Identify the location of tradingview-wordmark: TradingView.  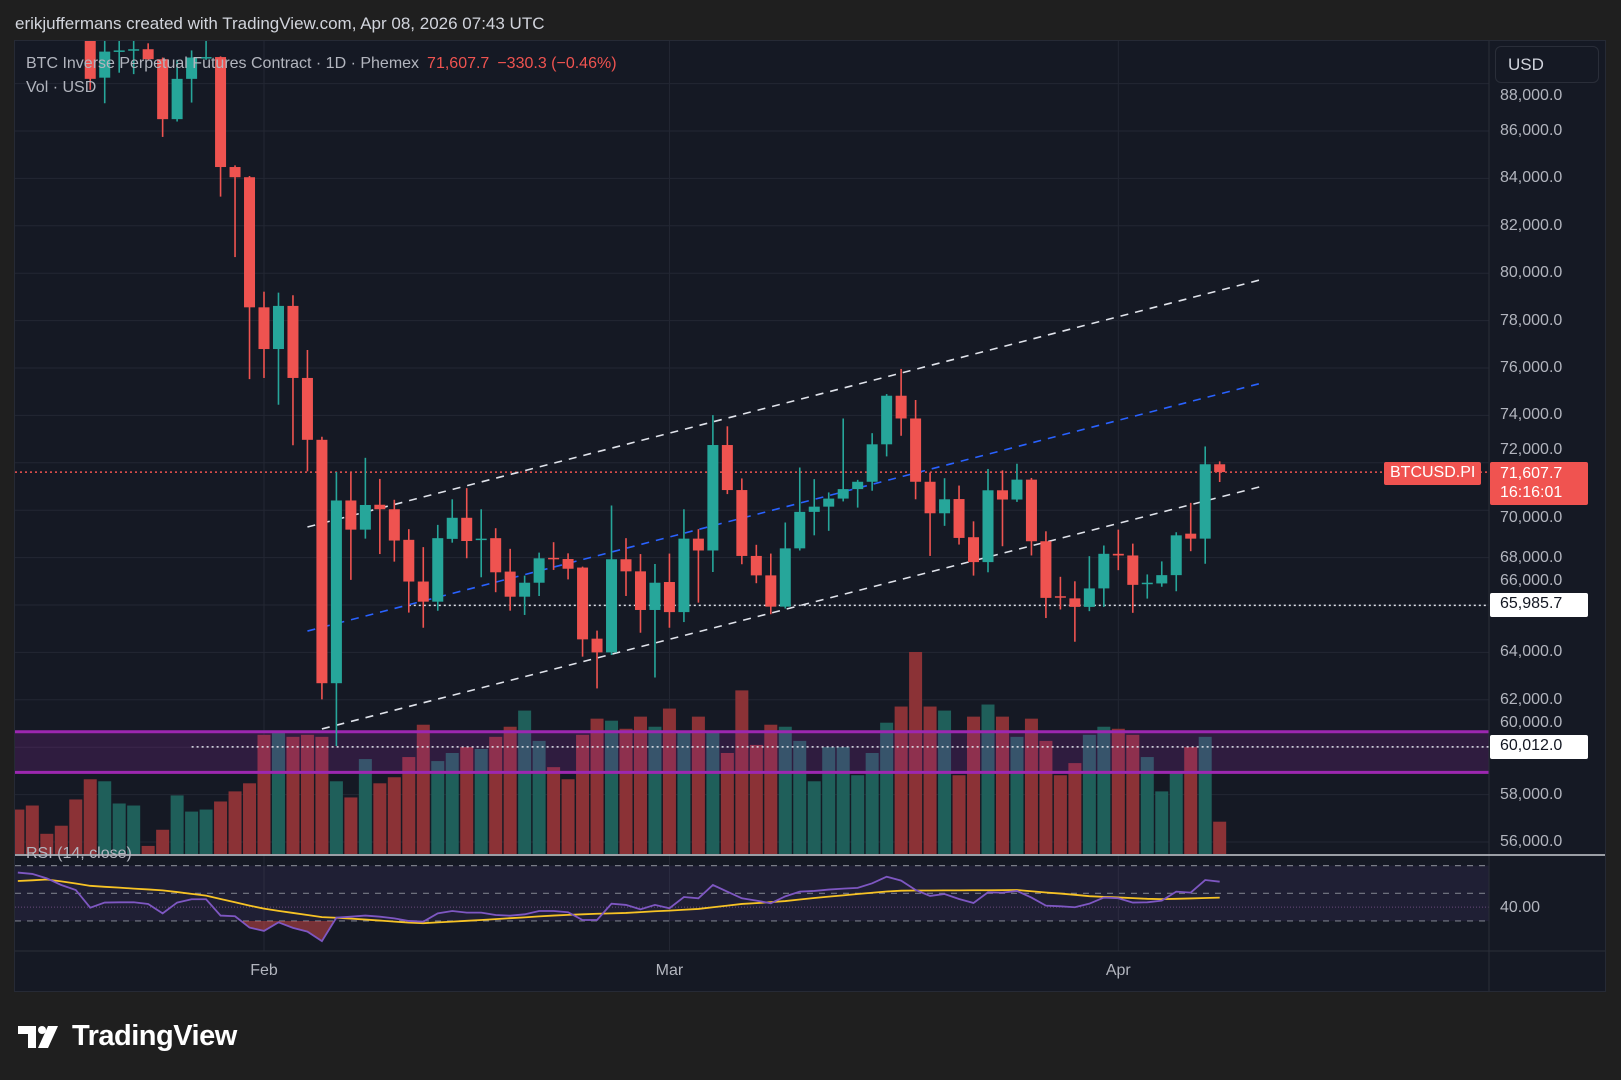
(154, 1036).